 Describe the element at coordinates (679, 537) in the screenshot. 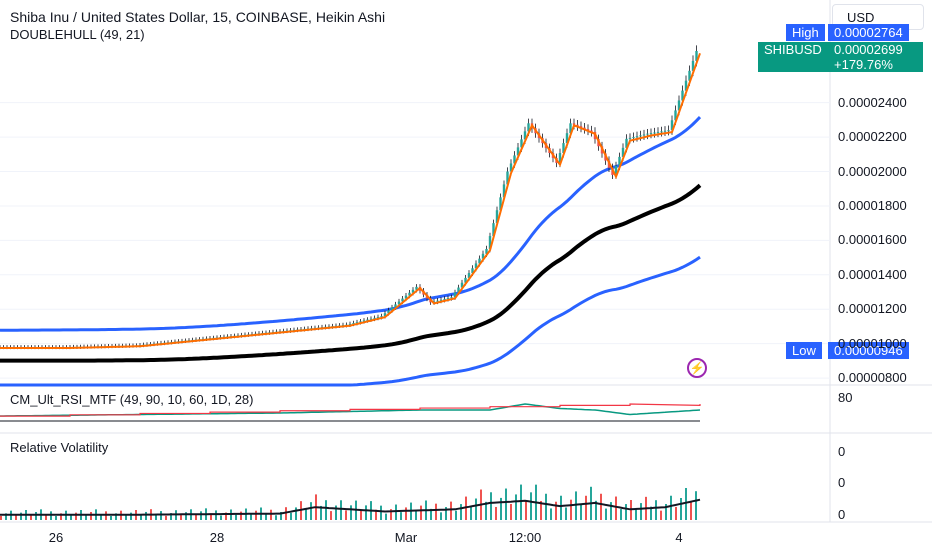

I see `time-axis-tick: 4` at that location.